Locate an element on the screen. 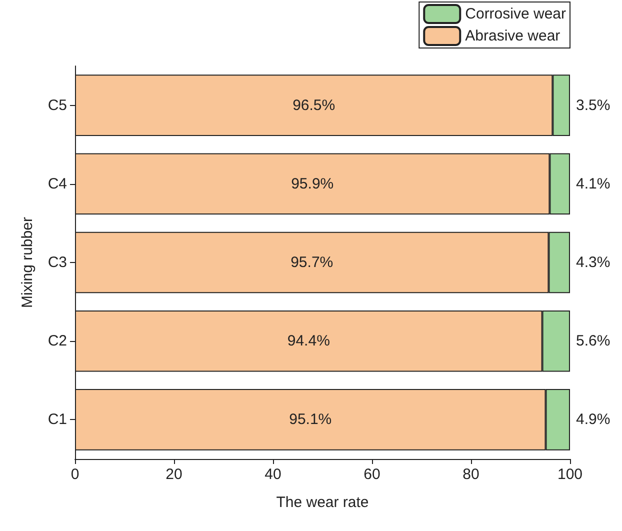  data-label: 4.1% is located at coordinates (593, 183).